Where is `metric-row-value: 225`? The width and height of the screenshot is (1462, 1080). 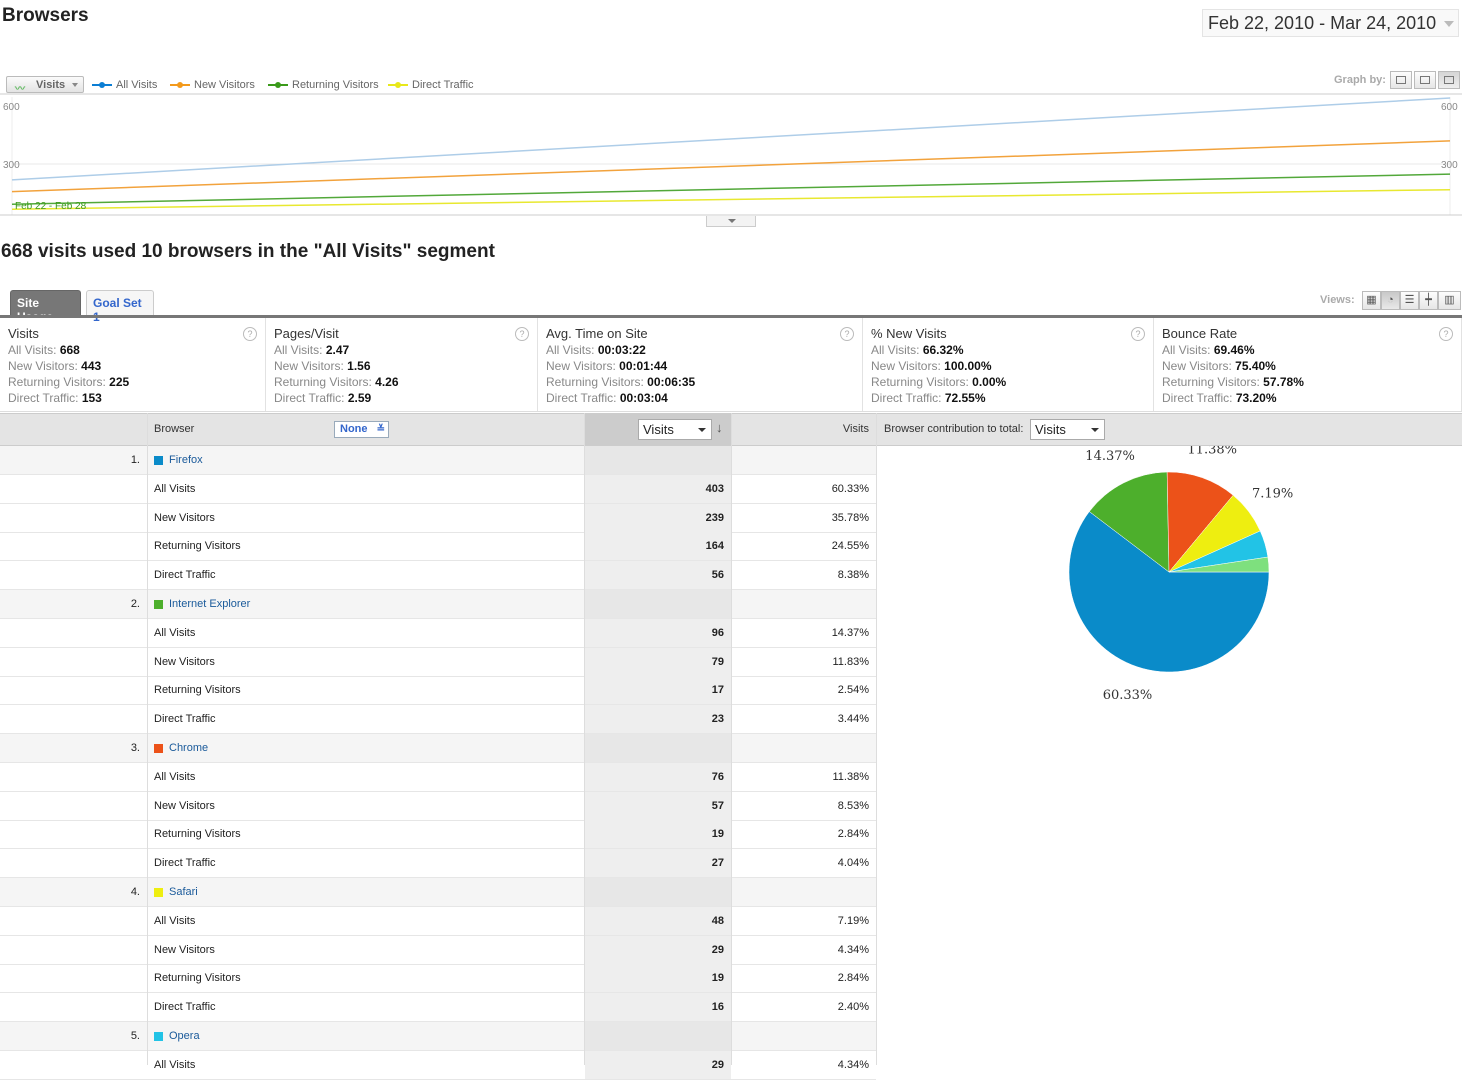
metric-row-value: 225 is located at coordinates (119, 382).